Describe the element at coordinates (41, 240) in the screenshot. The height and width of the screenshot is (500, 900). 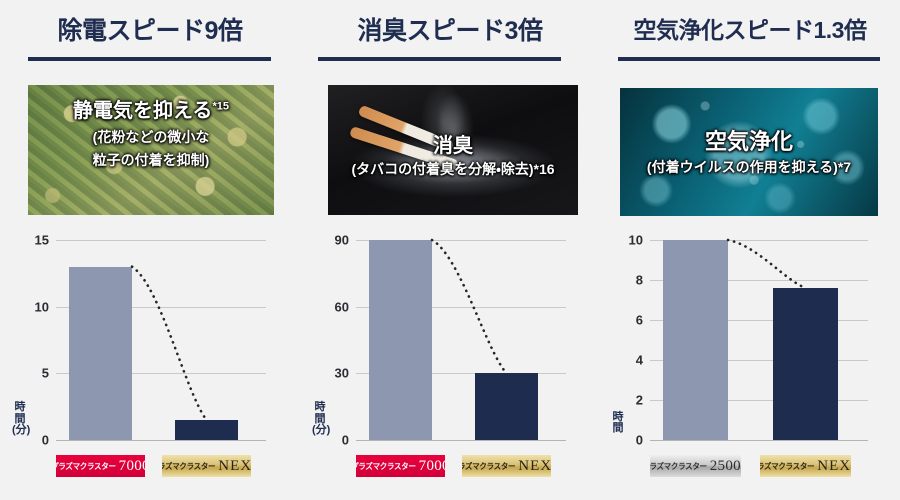
I see `y-axis-tick-label: 15` at that location.